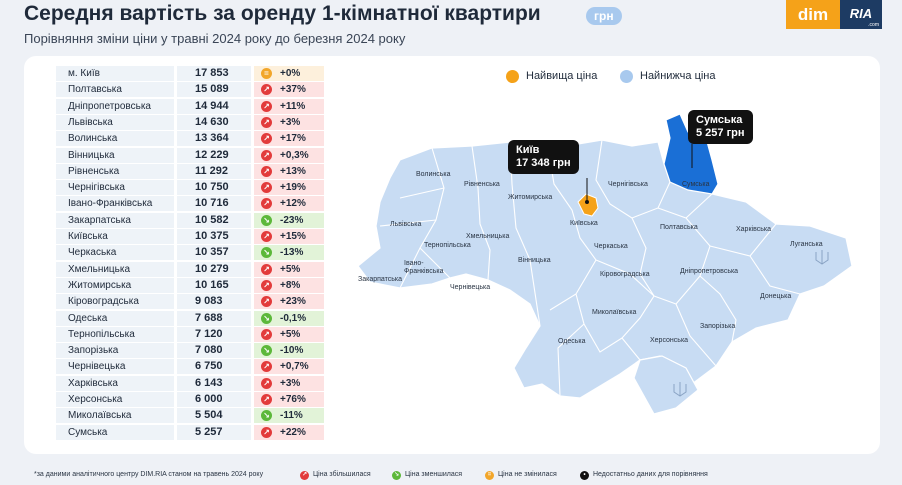 The height and width of the screenshot is (485, 902). What do you see at coordinates (293, 318) in the screenshot?
I see `price-change-value: -0,1%` at bounding box center [293, 318].